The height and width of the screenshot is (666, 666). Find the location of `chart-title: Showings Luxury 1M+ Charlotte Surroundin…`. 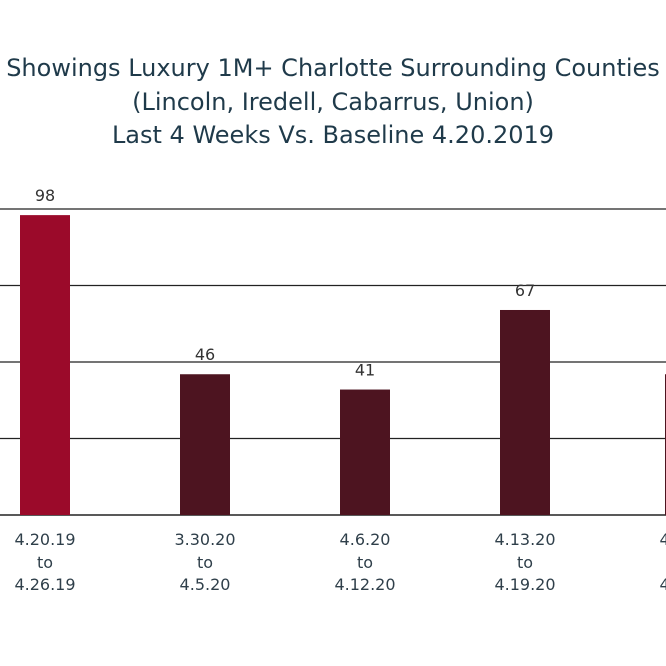

chart-title: Showings Luxury 1M+ Charlotte Surroundin… is located at coordinates (333, 101).